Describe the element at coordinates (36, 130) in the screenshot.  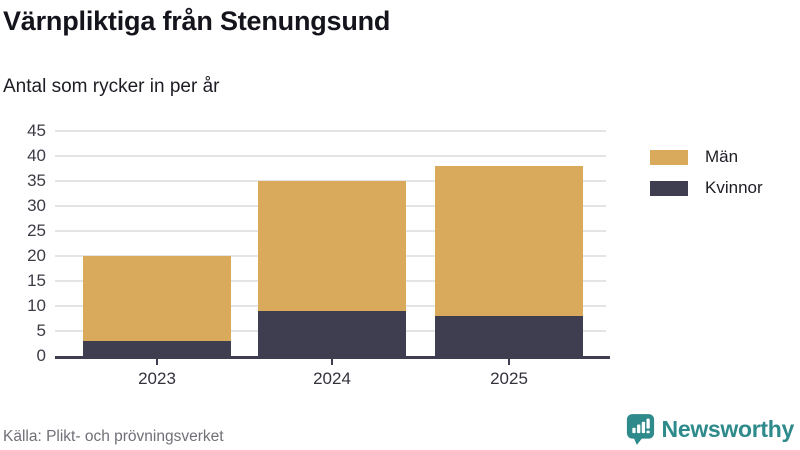
I see `y-axis-tick-label: 45` at that location.